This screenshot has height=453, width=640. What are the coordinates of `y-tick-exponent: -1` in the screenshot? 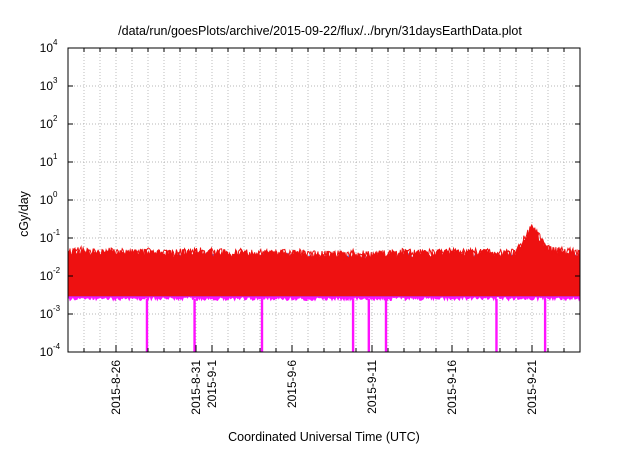 It's located at (57, 232).